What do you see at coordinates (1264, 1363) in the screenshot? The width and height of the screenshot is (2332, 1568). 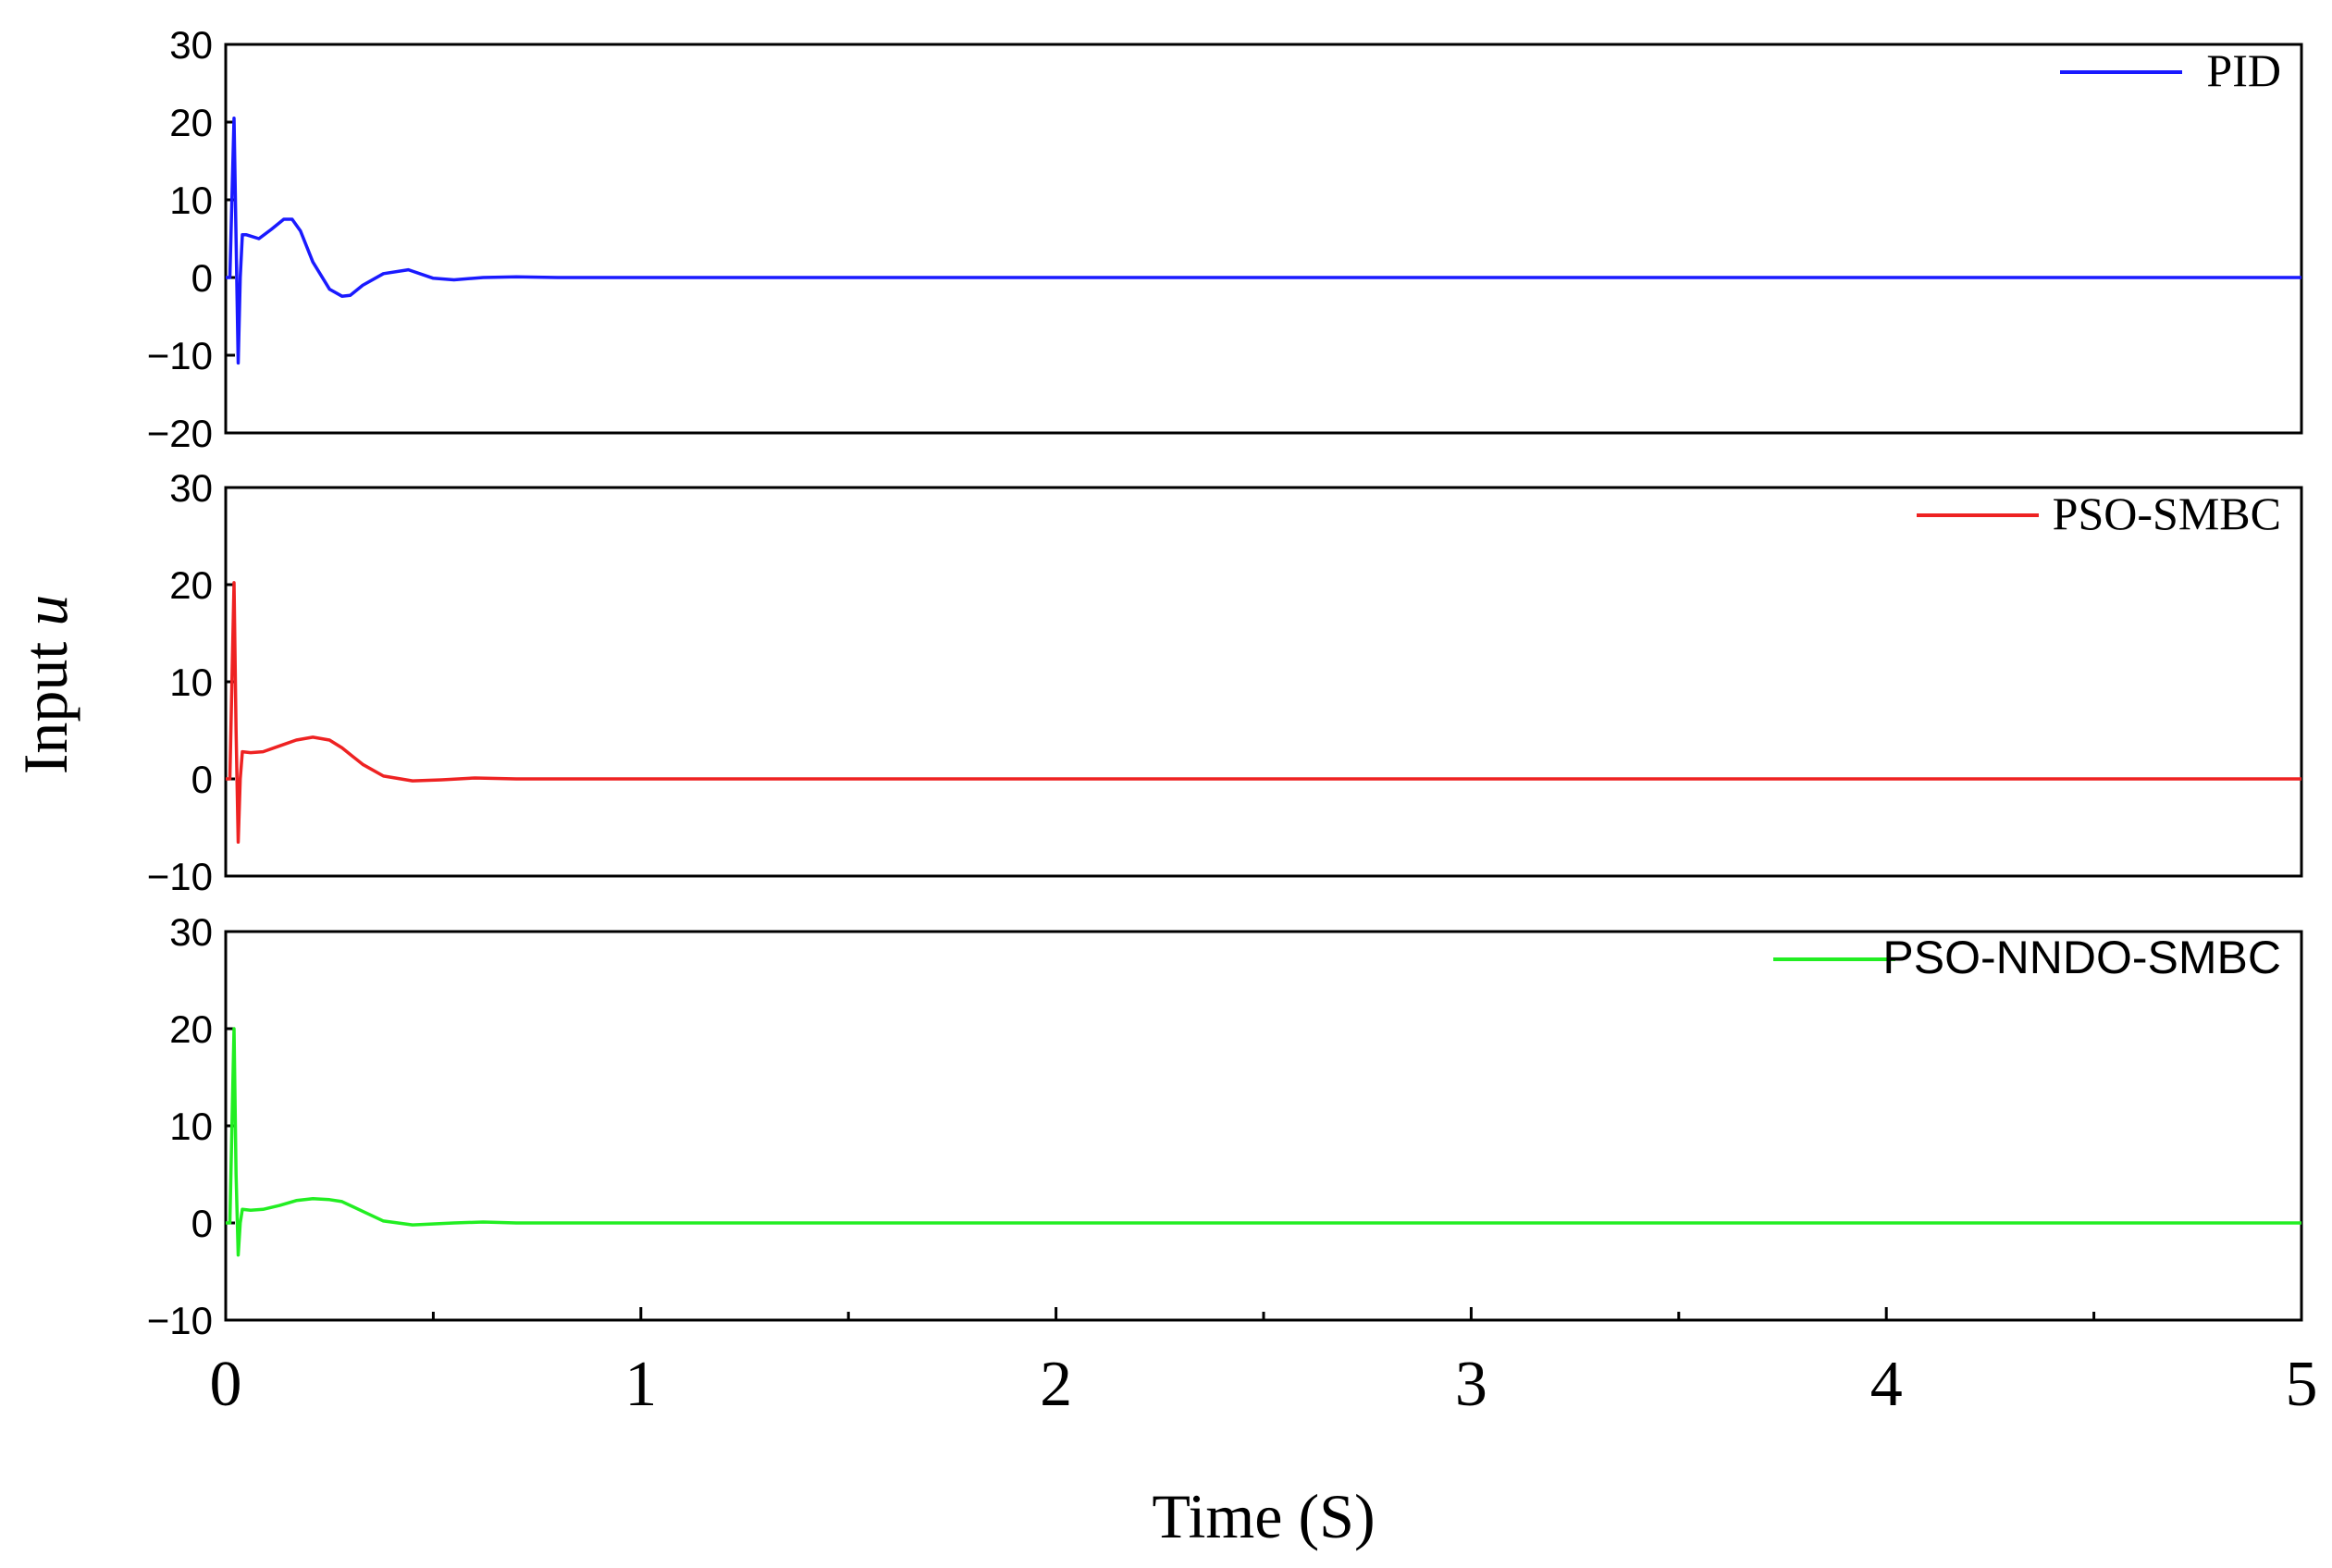 I see `x-axis: 0 1 2 3 4 5` at bounding box center [1264, 1363].